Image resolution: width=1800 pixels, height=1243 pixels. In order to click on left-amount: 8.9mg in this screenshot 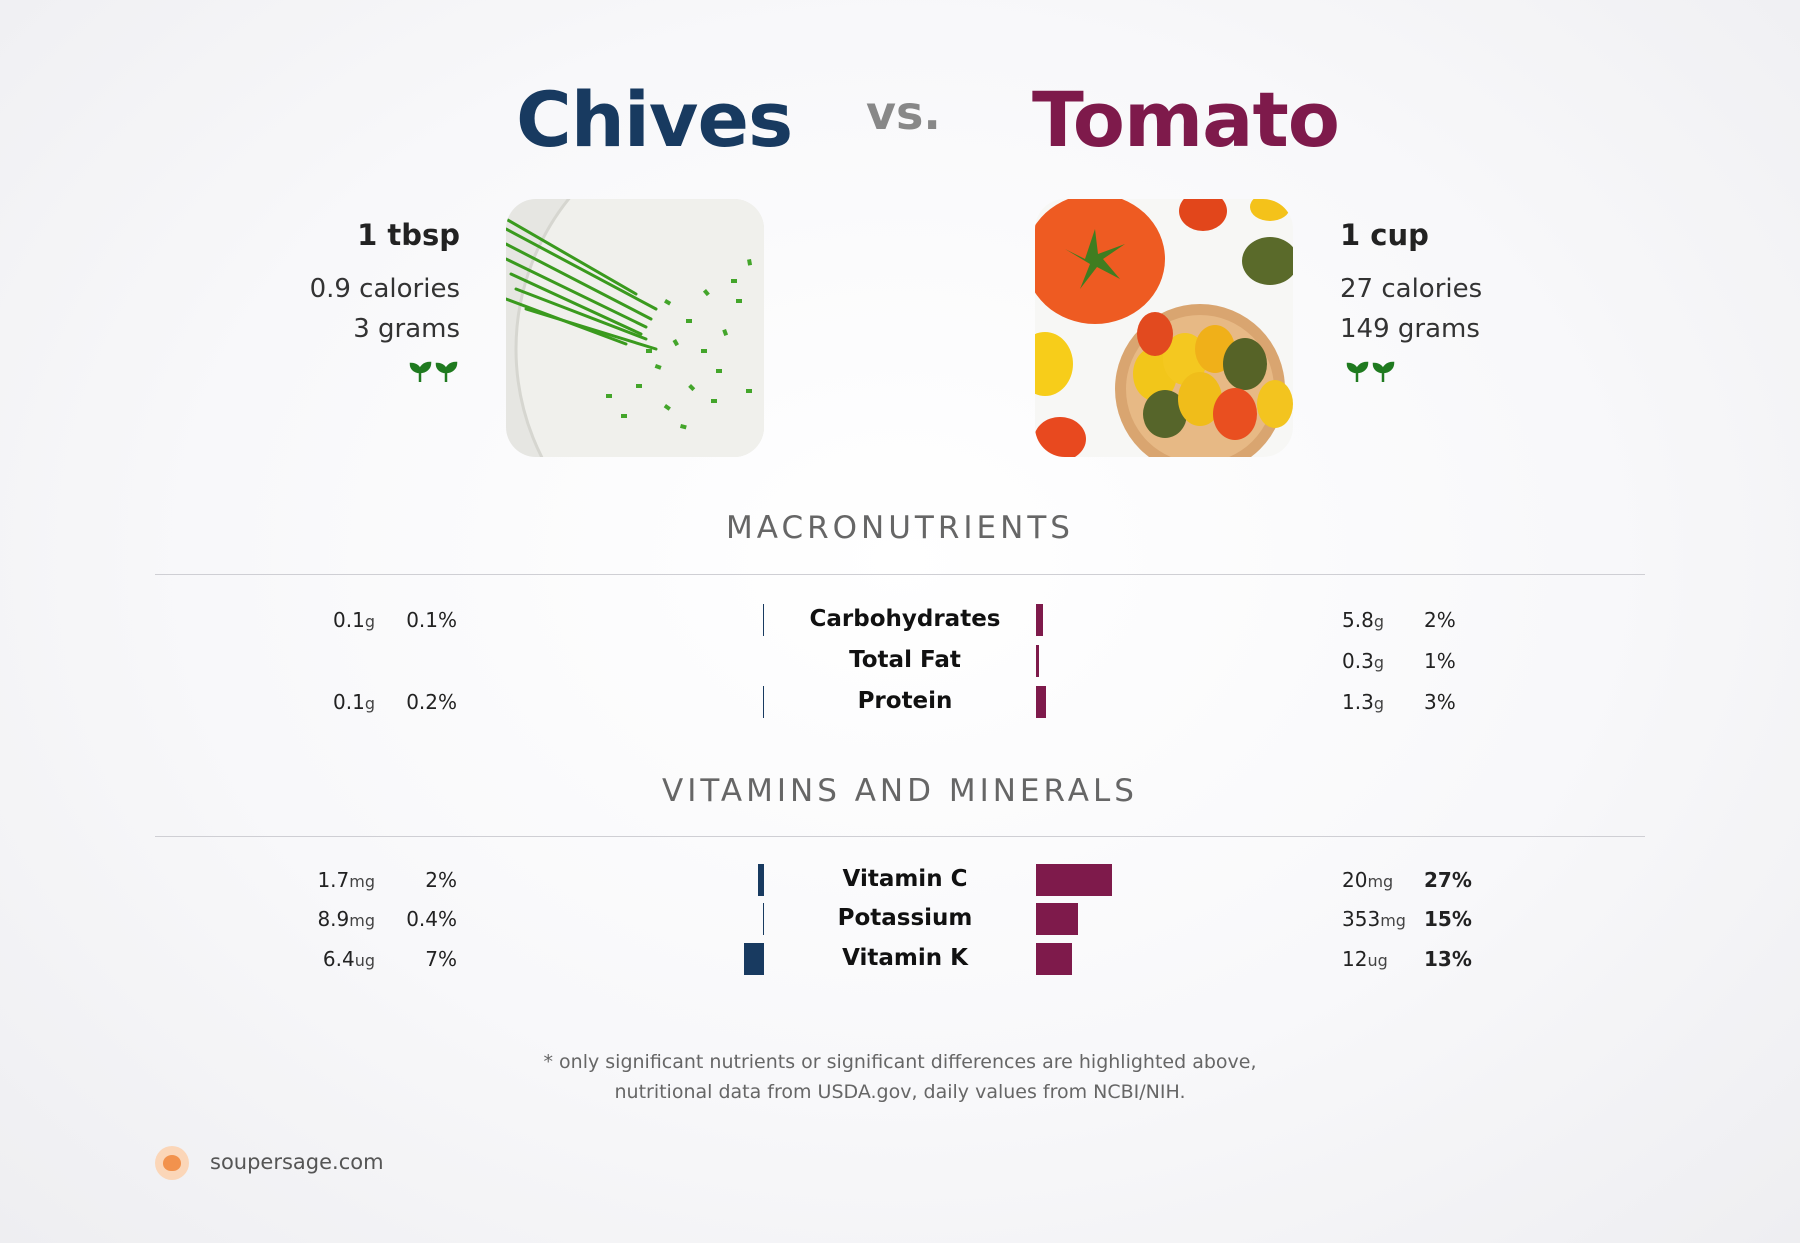, I will do `click(346, 919)`.